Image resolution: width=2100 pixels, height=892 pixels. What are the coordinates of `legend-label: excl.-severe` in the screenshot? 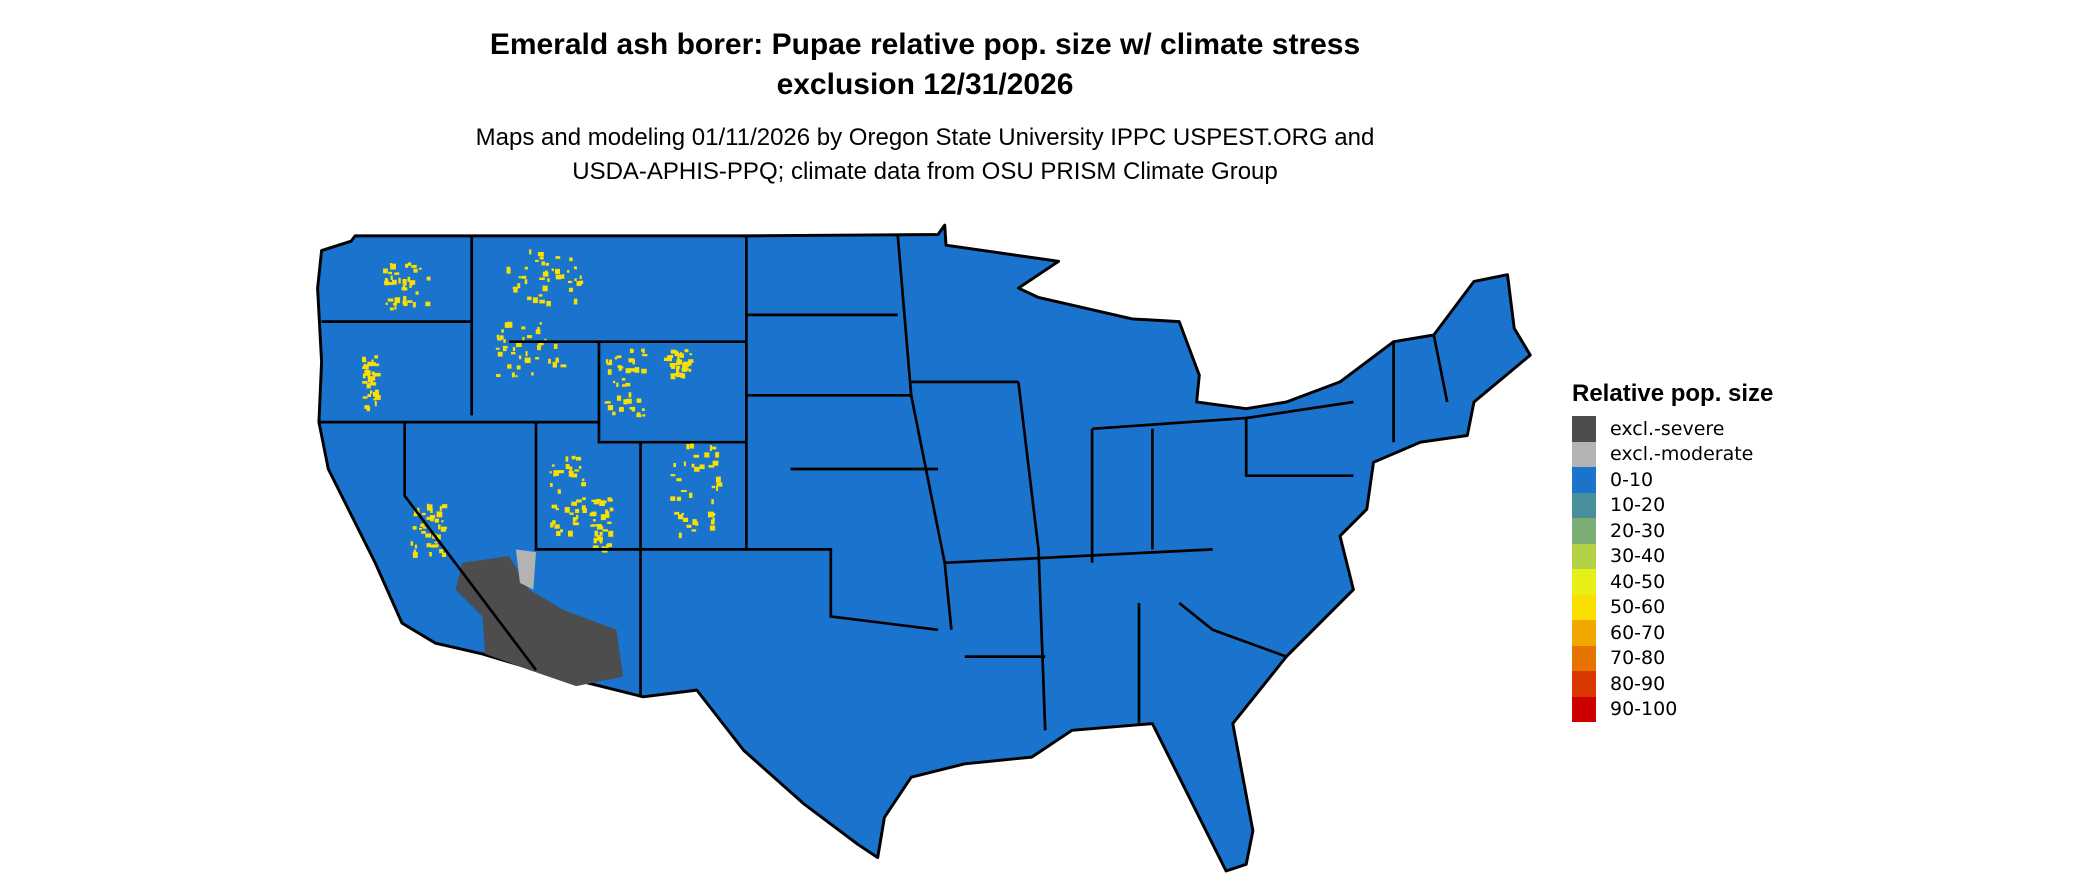 It's located at (1667, 428).